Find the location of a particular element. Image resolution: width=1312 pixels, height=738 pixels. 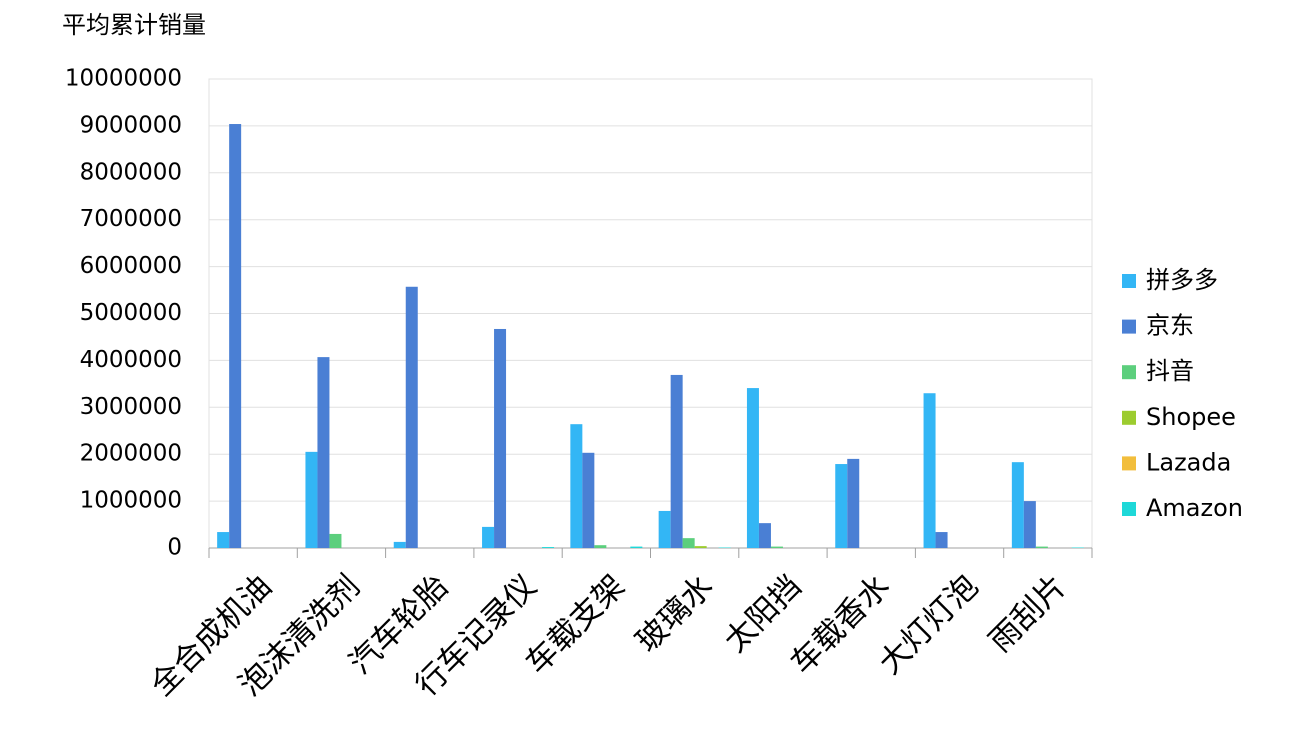

legend-label: 京东 is located at coordinates (1170, 326).